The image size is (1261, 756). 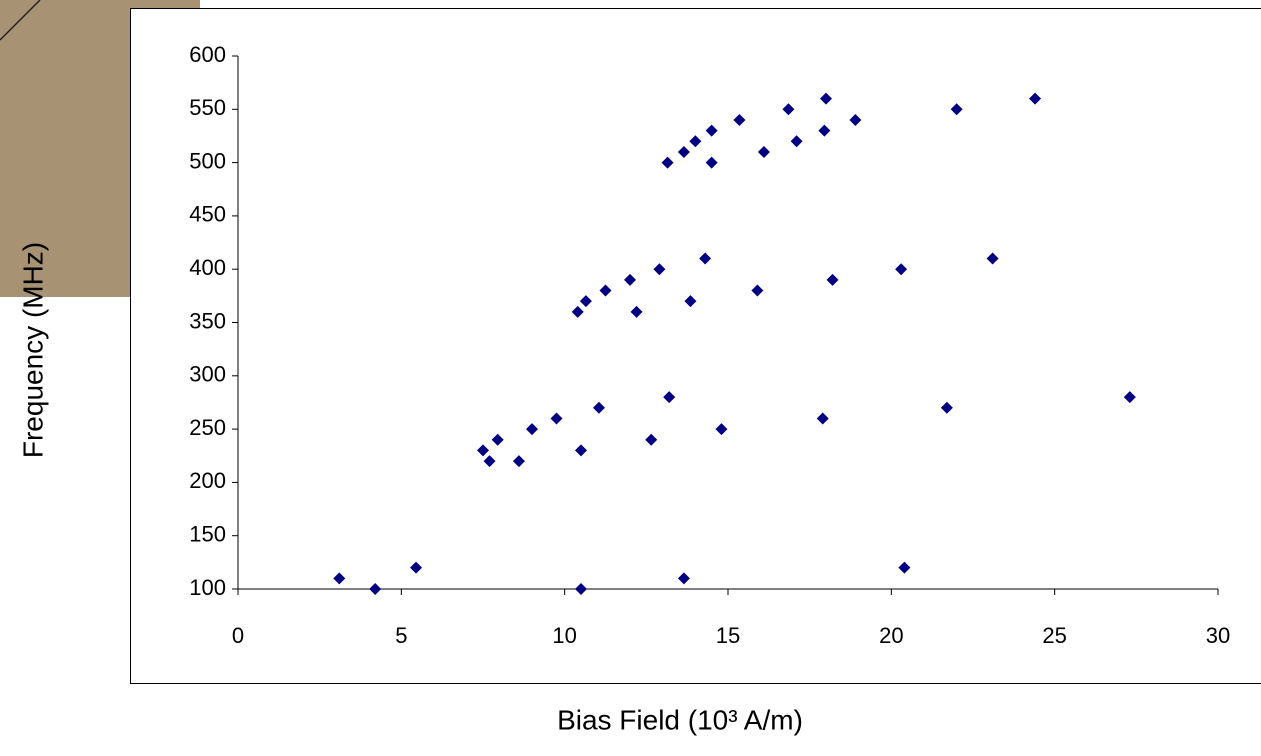 What do you see at coordinates (207, 374) in the screenshot?
I see `y-tick-label: 300` at bounding box center [207, 374].